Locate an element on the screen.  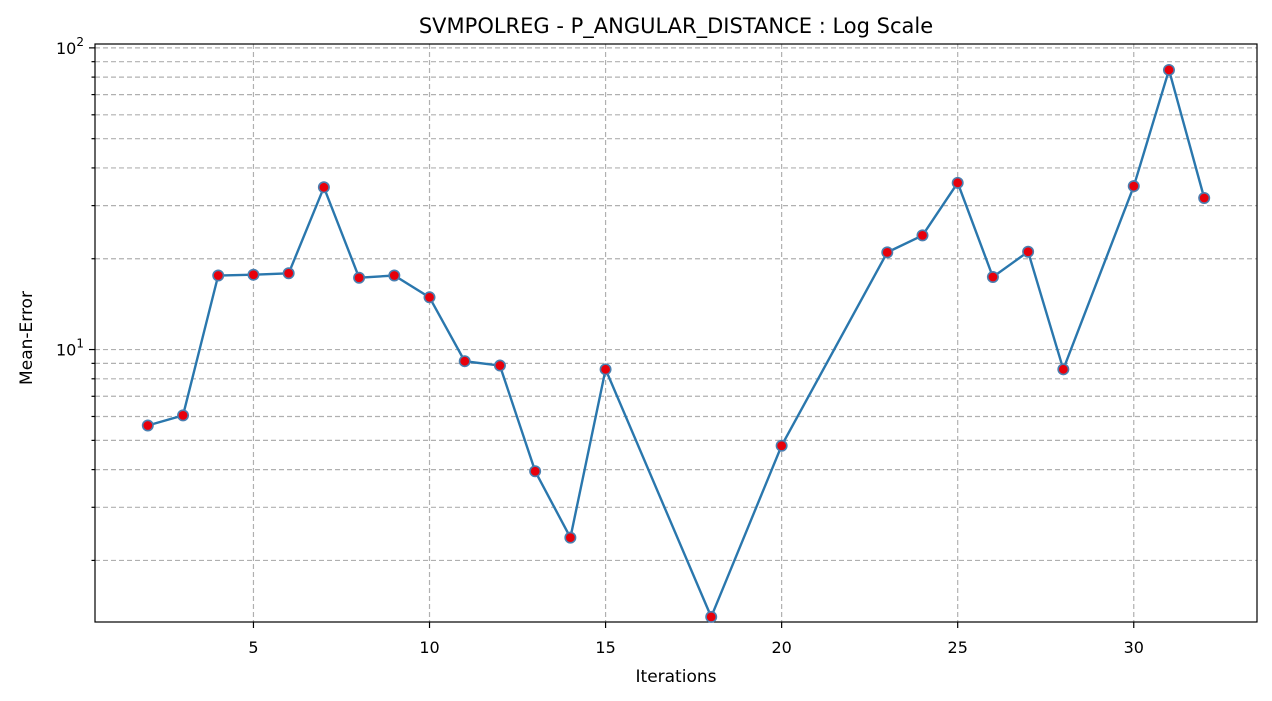
y-tick-label: 10² is located at coordinates (70, 46).